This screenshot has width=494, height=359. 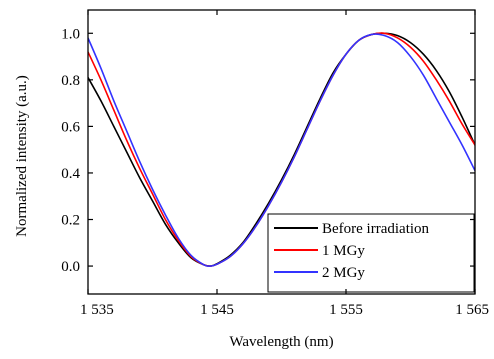 I want to click on y-tick-label-4: 0.8, so click(x=70, y=81).